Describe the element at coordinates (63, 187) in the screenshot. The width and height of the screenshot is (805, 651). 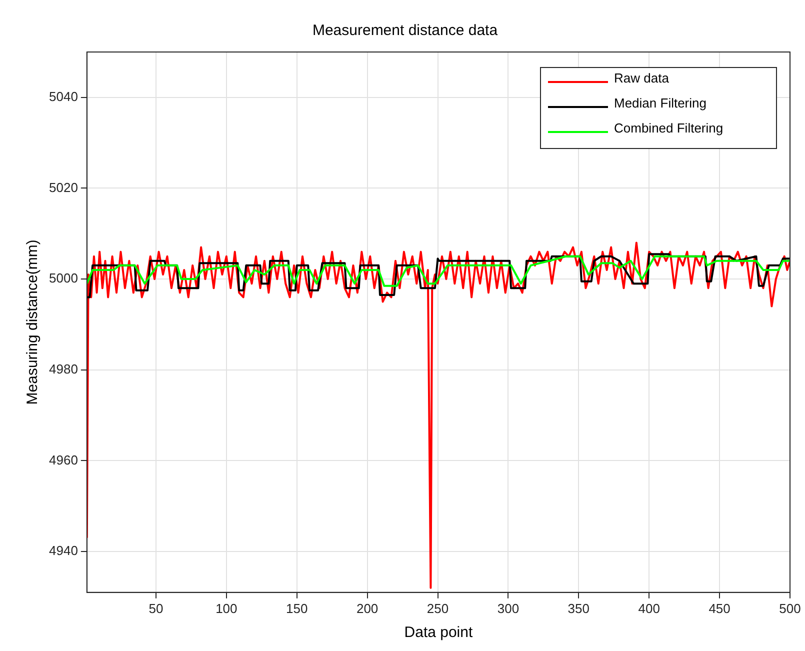
I see `y-tick-label: 5020` at that location.